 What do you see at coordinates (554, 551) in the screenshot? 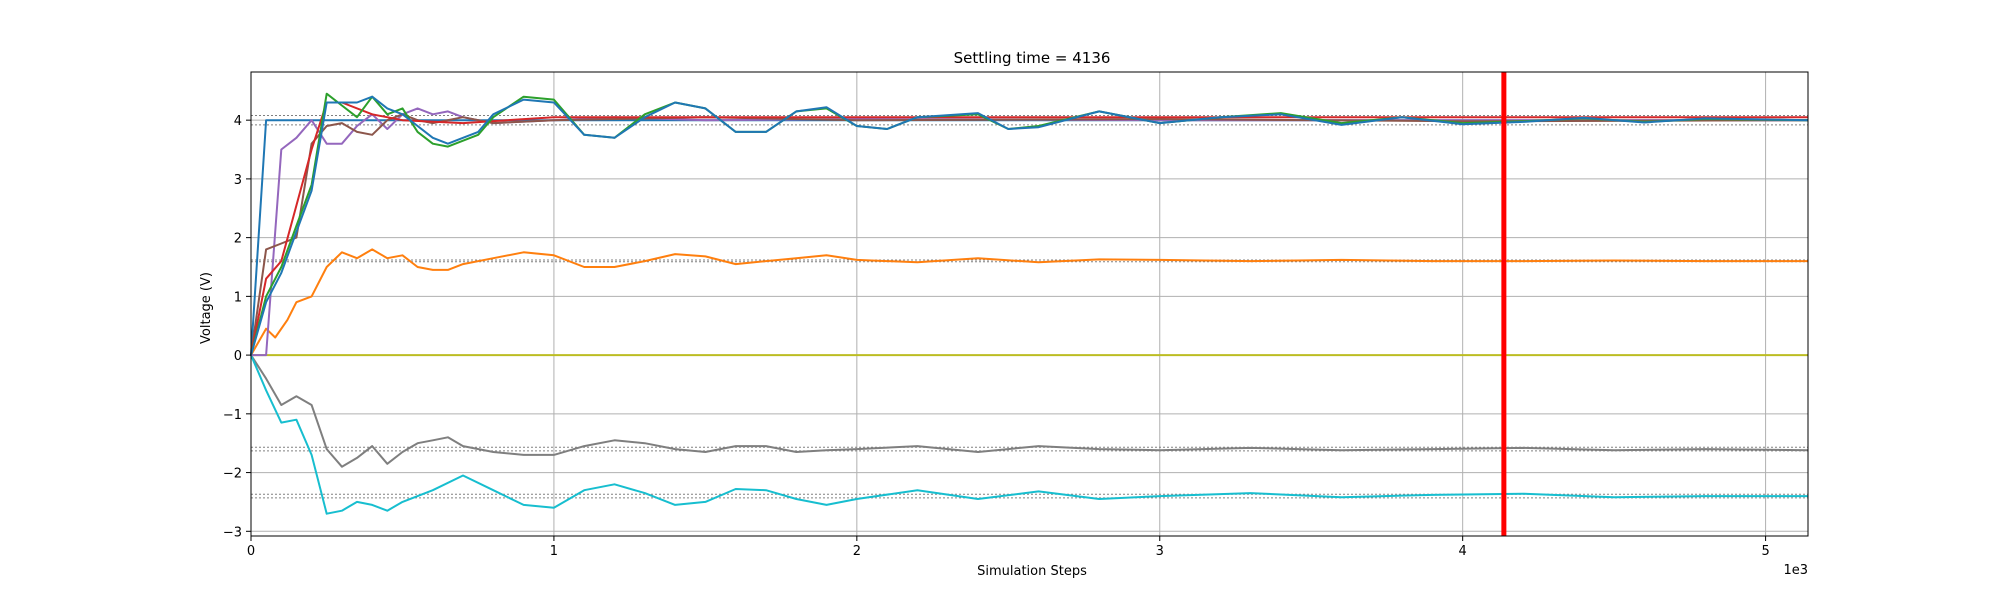
I see `x-tick-label: 1` at bounding box center [554, 551].